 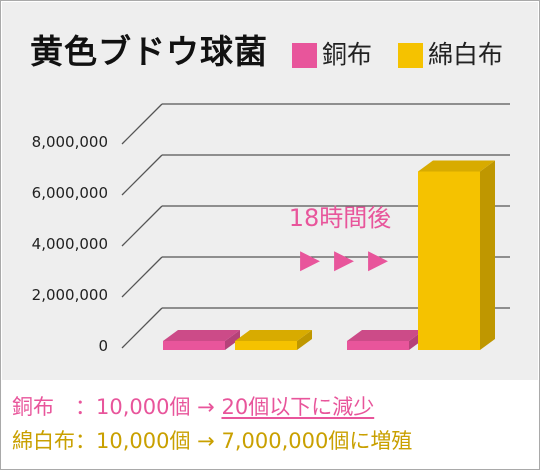 I want to click on annotation-label: 18時間後, so click(x=340, y=218).